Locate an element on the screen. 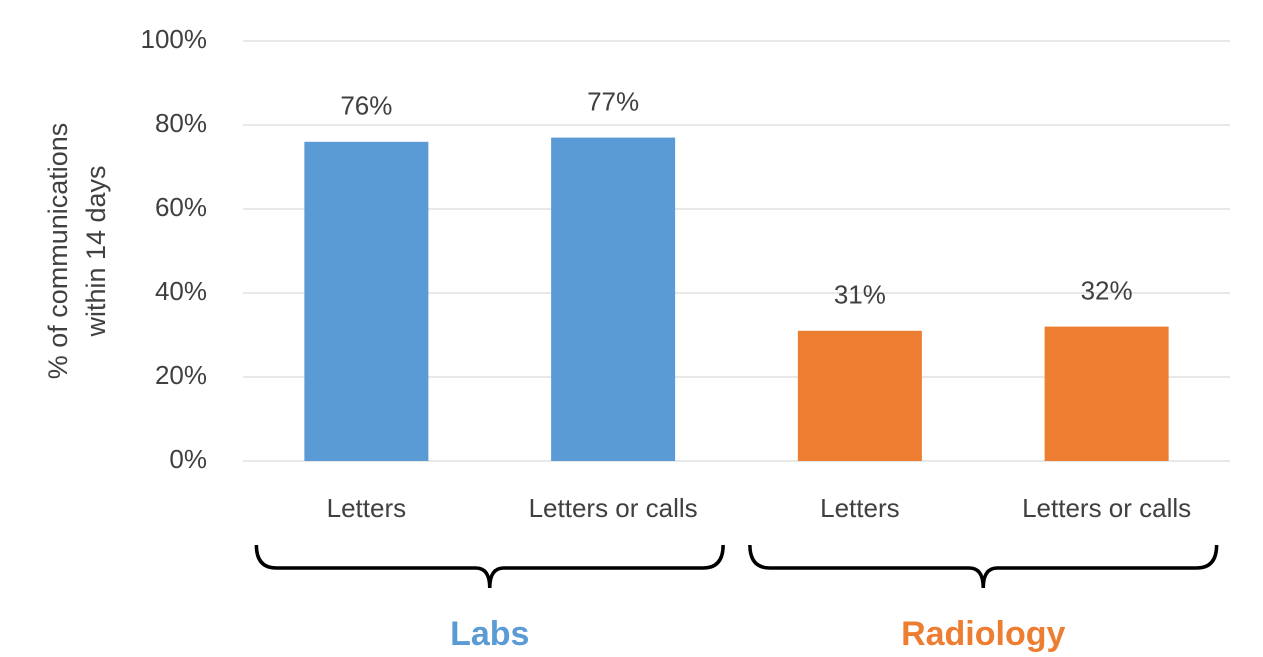  y-axis-label-line: % of communications is located at coordinates (58, 251).